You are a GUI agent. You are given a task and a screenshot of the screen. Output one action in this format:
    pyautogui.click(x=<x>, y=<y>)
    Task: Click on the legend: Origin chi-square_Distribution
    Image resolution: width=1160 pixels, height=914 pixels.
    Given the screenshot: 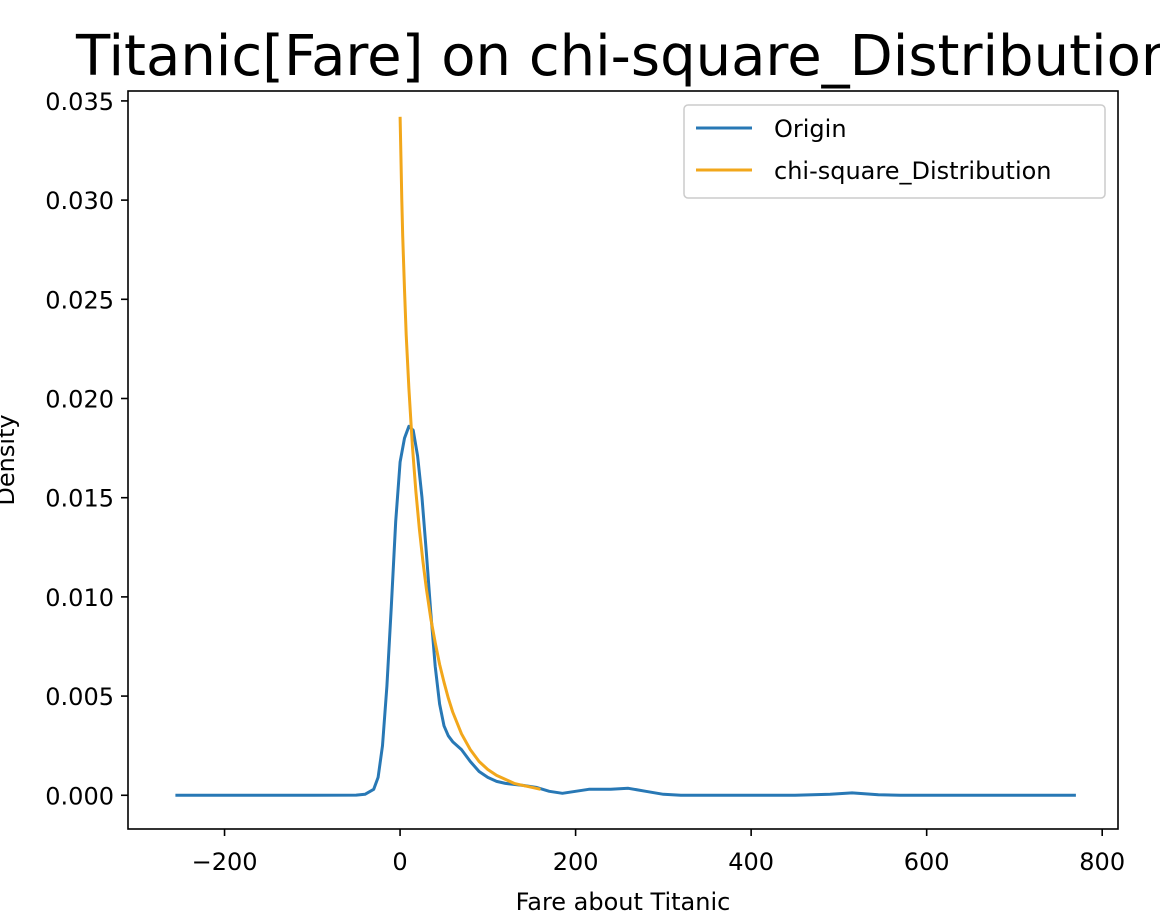 What is the action you would take?
    pyautogui.click(x=894, y=151)
    